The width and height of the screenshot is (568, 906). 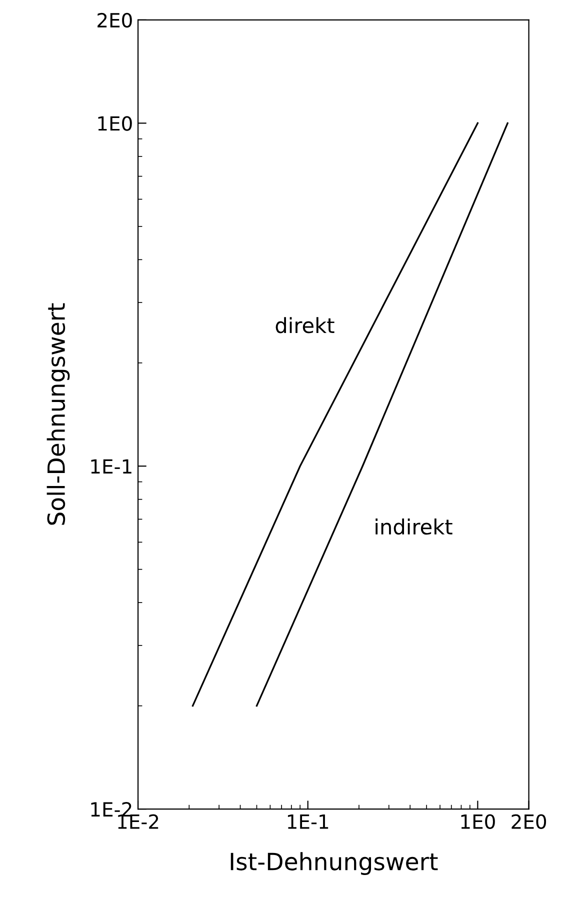 I want to click on y-tick-label: 2E0, so click(x=115, y=20).